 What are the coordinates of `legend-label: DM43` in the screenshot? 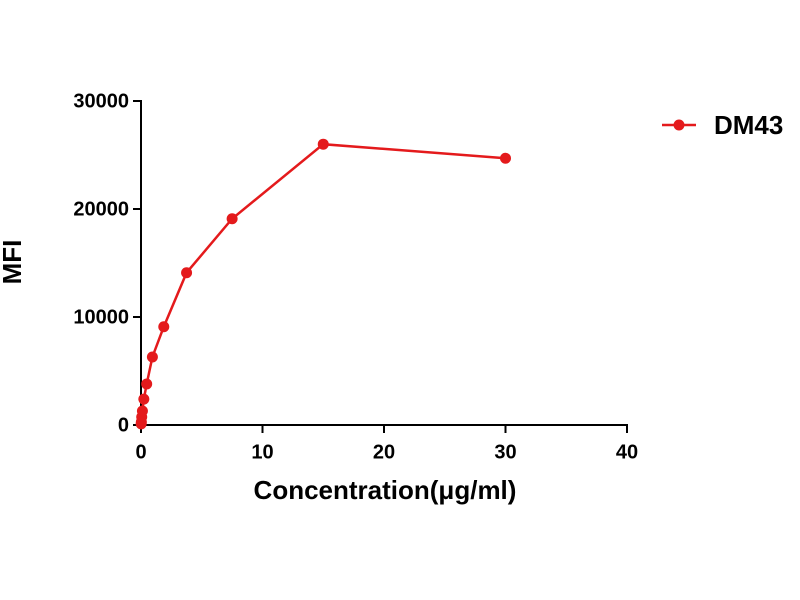 It's located at (748, 125).